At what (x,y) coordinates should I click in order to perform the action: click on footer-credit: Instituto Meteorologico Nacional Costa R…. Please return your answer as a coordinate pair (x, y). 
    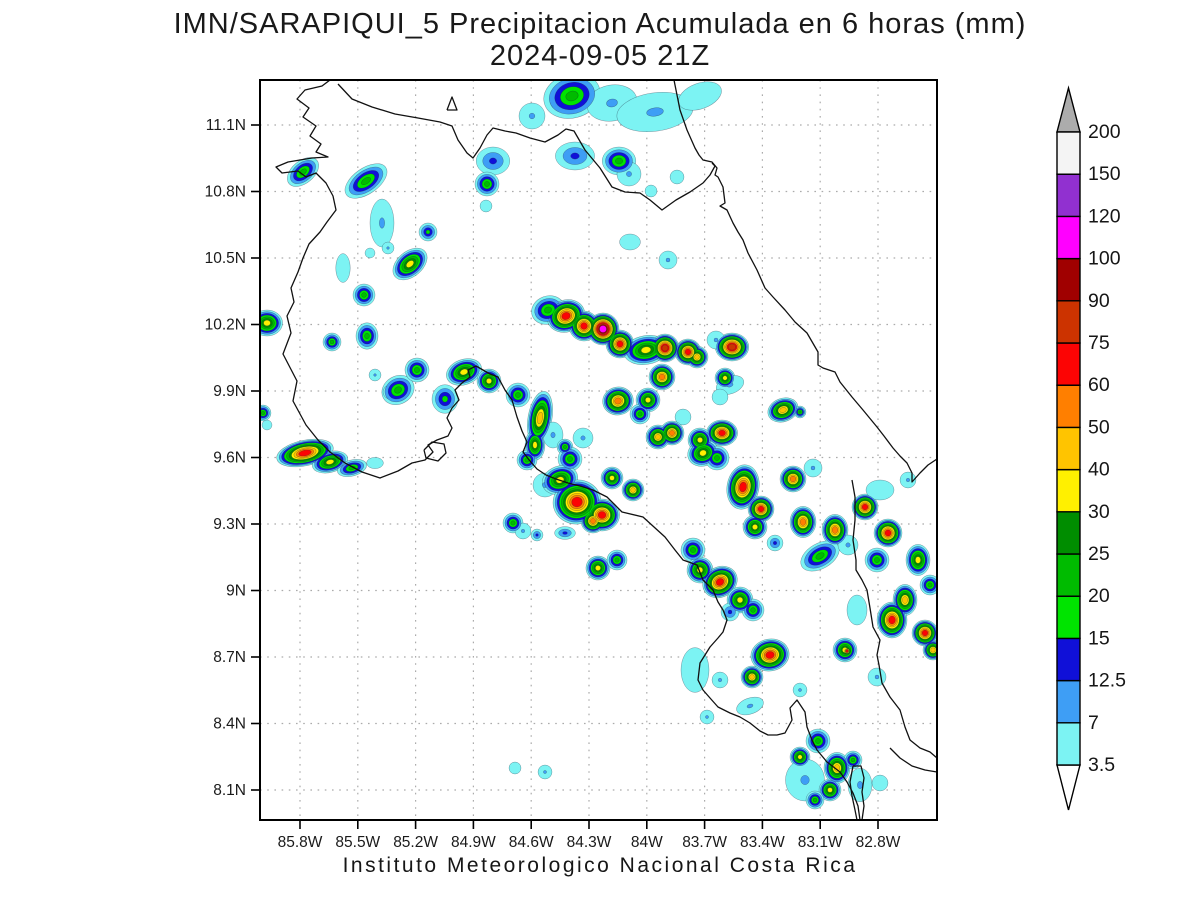
    Looking at the image, I should click on (600, 865).